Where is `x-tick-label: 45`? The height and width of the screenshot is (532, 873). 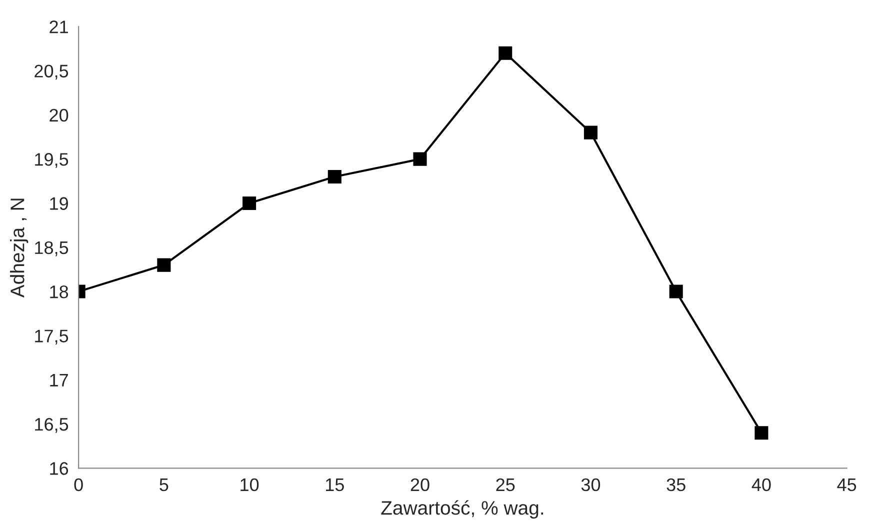
x-tick-label: 45 is located at coordinates (846, 485).